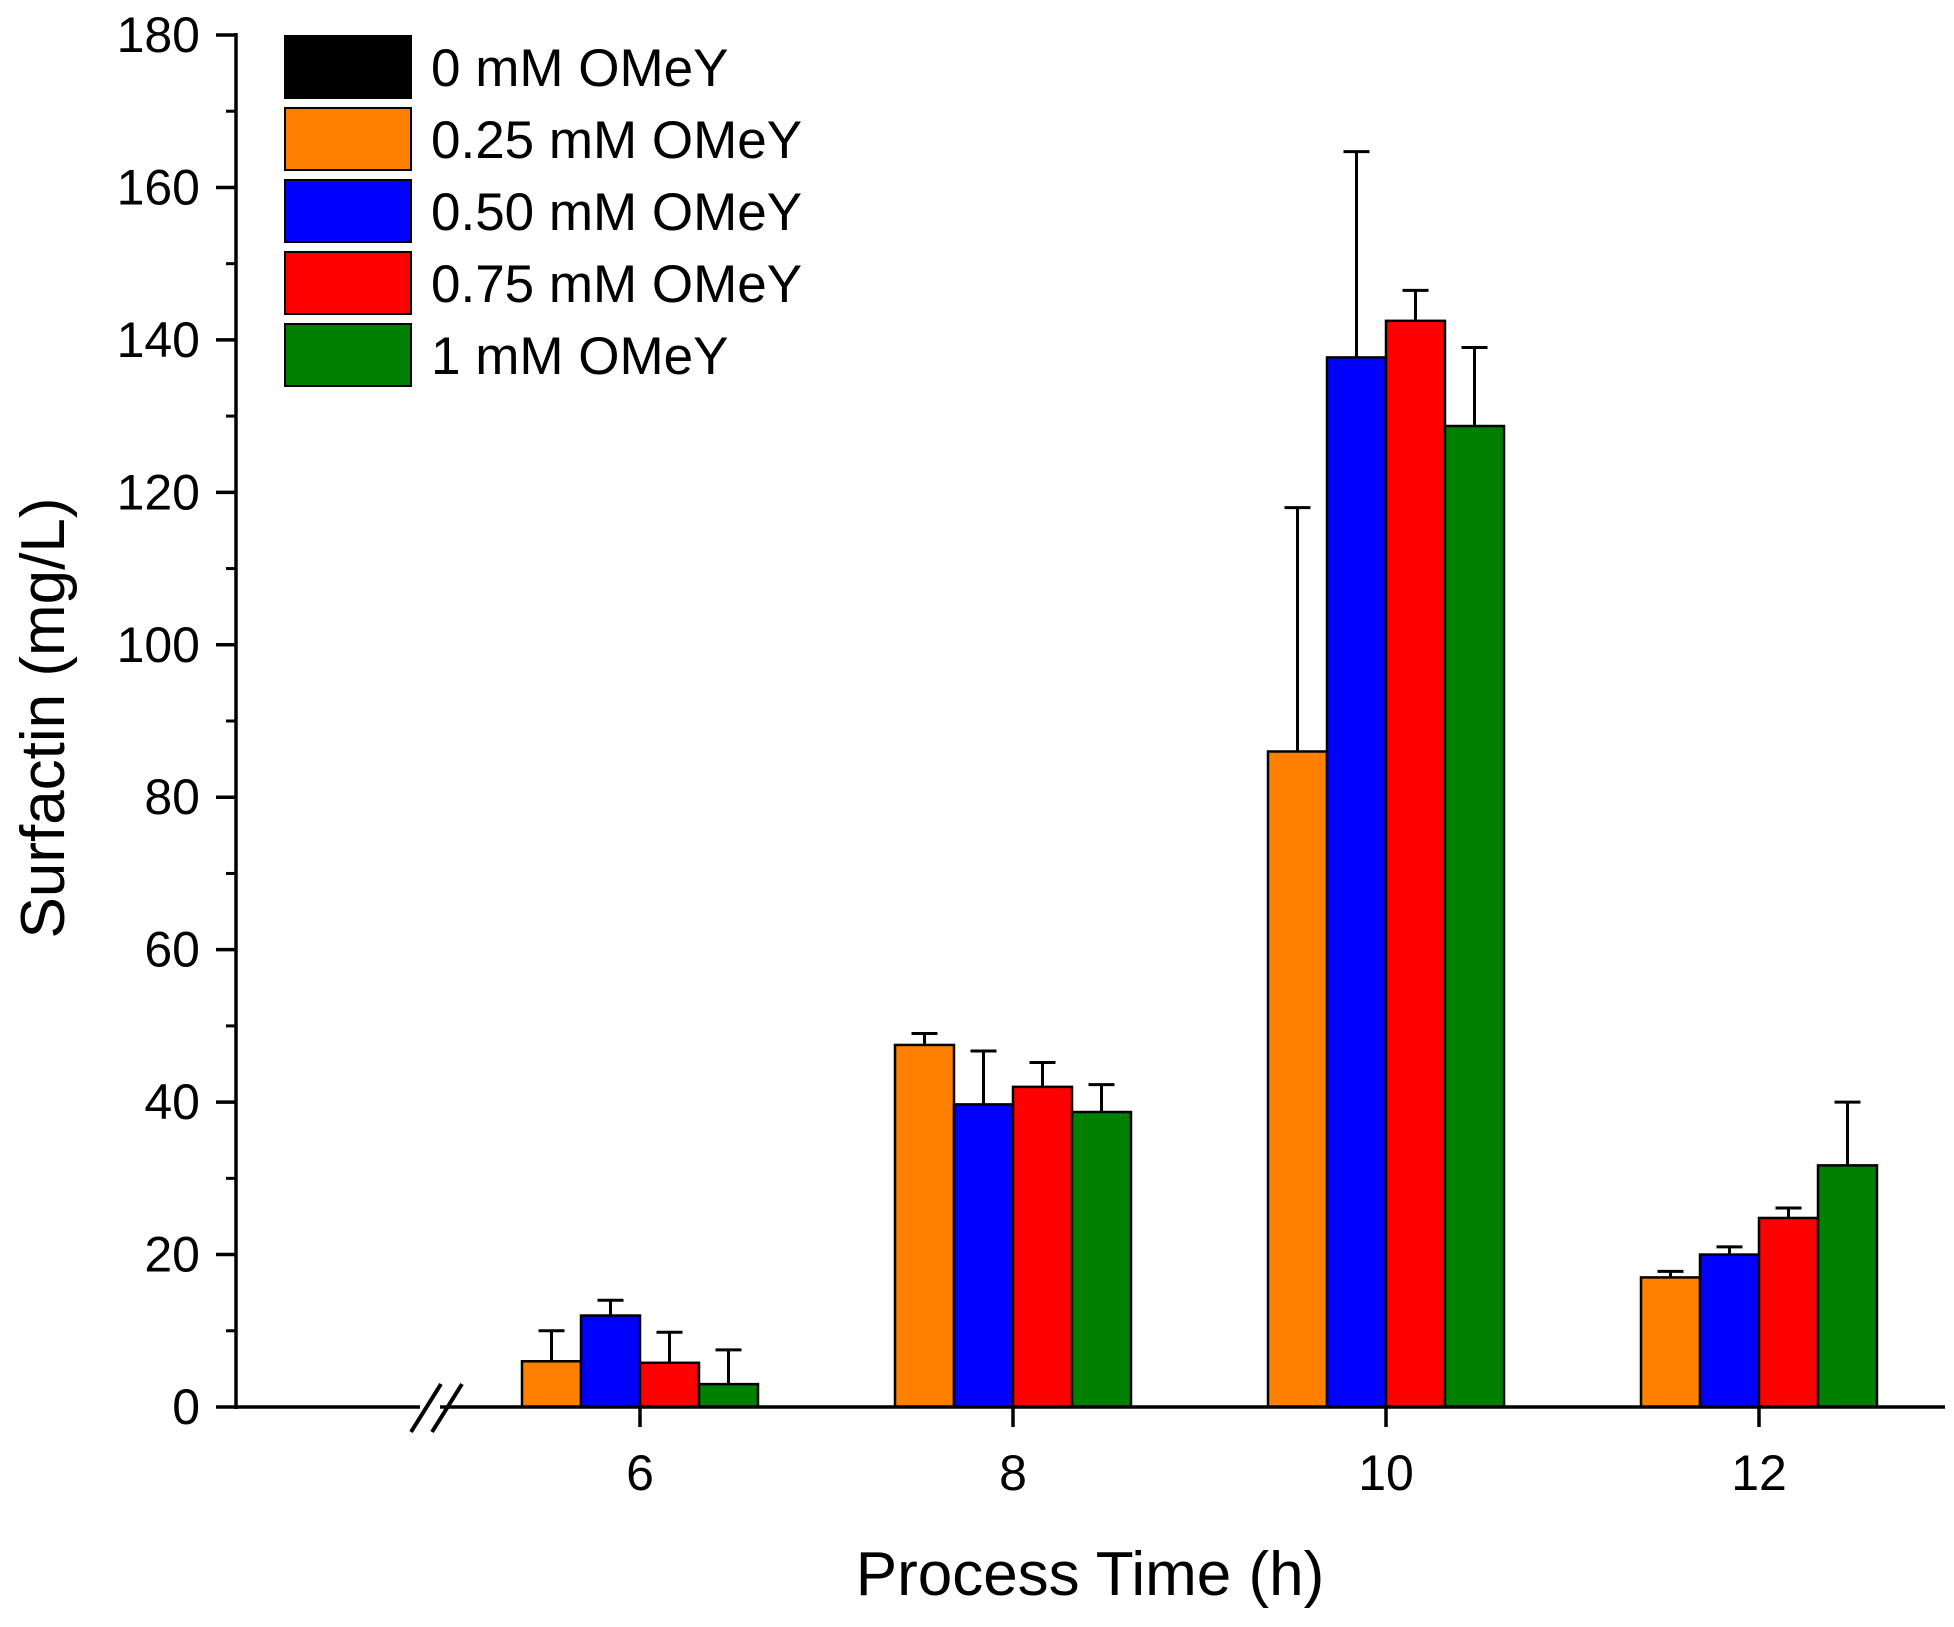 Image resolution: width=1954 pixels, height=1627 pixels. I want to click on legend-label: 0.75 mM OMeY, so click(616, 284).